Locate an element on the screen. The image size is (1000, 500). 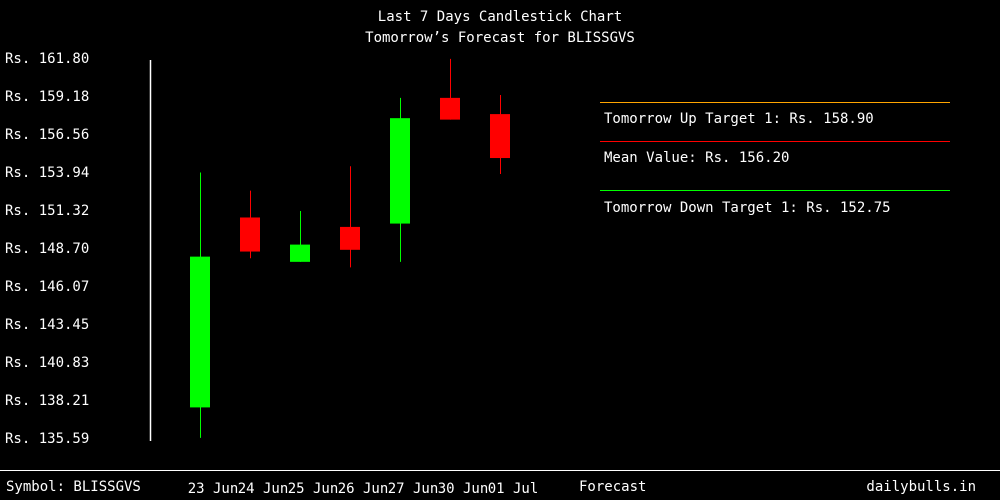
y-tick-label: Rs. 146.07 is located at coordinates (47, 287).